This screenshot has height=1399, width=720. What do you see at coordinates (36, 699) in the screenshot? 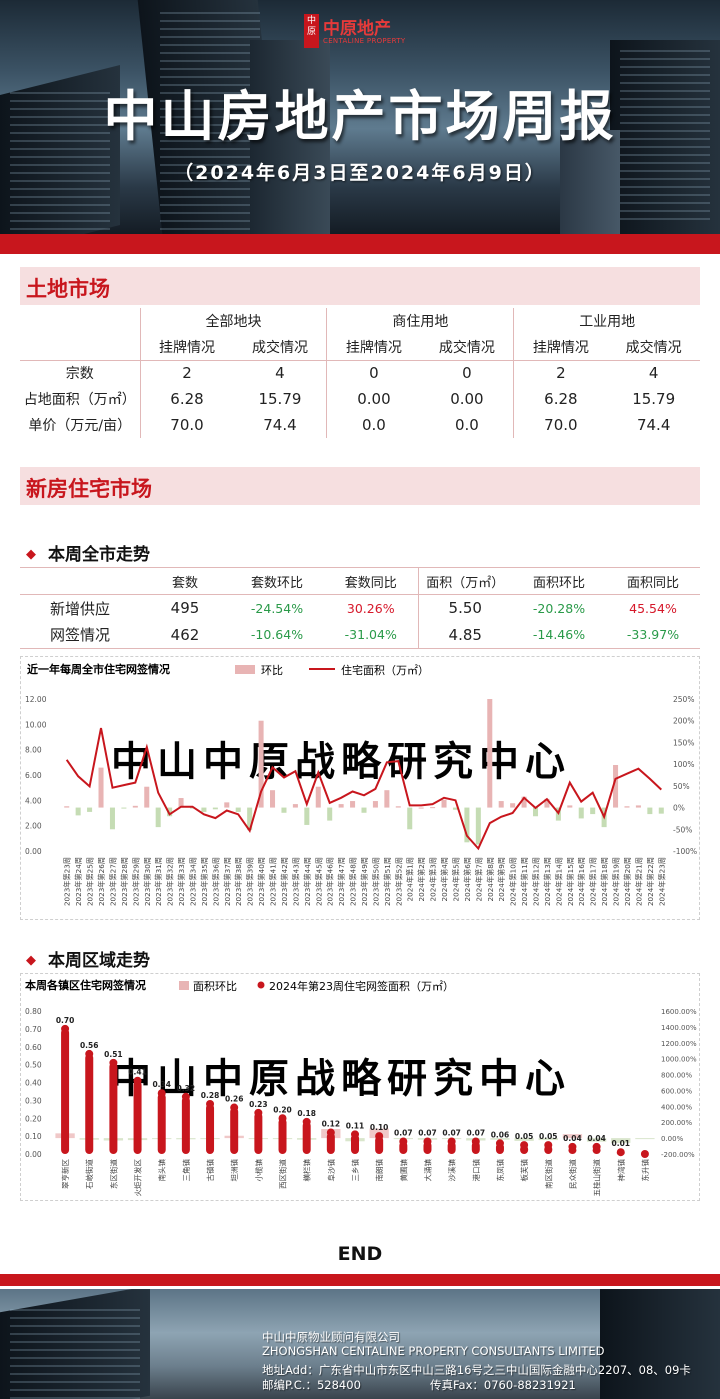
I see `y-tick-label-left: 12.00` at bounding box center [36, 699].